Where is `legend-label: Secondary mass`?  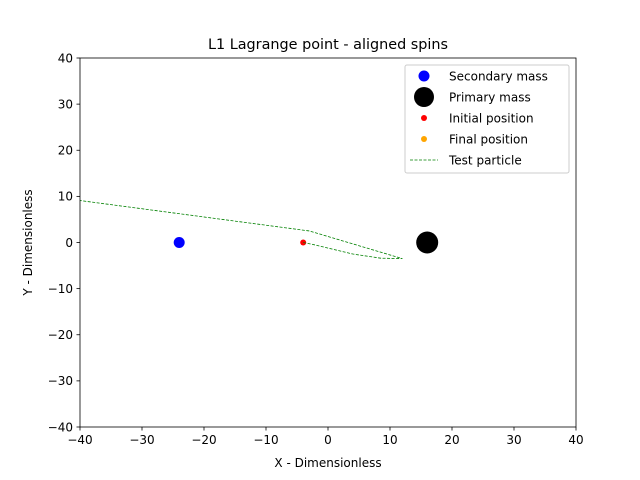 legend-label: Secondary mass is located at coordinates (498, 77).